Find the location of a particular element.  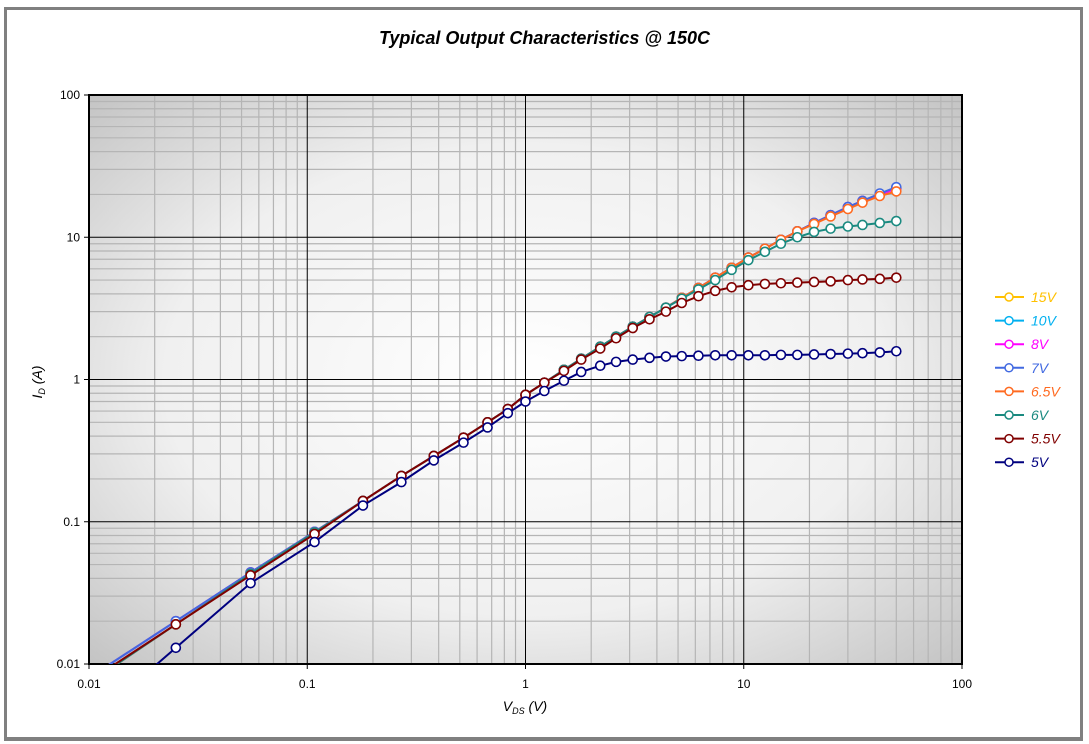

legend-item-15V: 15V is located at coordinates (1026, 297).